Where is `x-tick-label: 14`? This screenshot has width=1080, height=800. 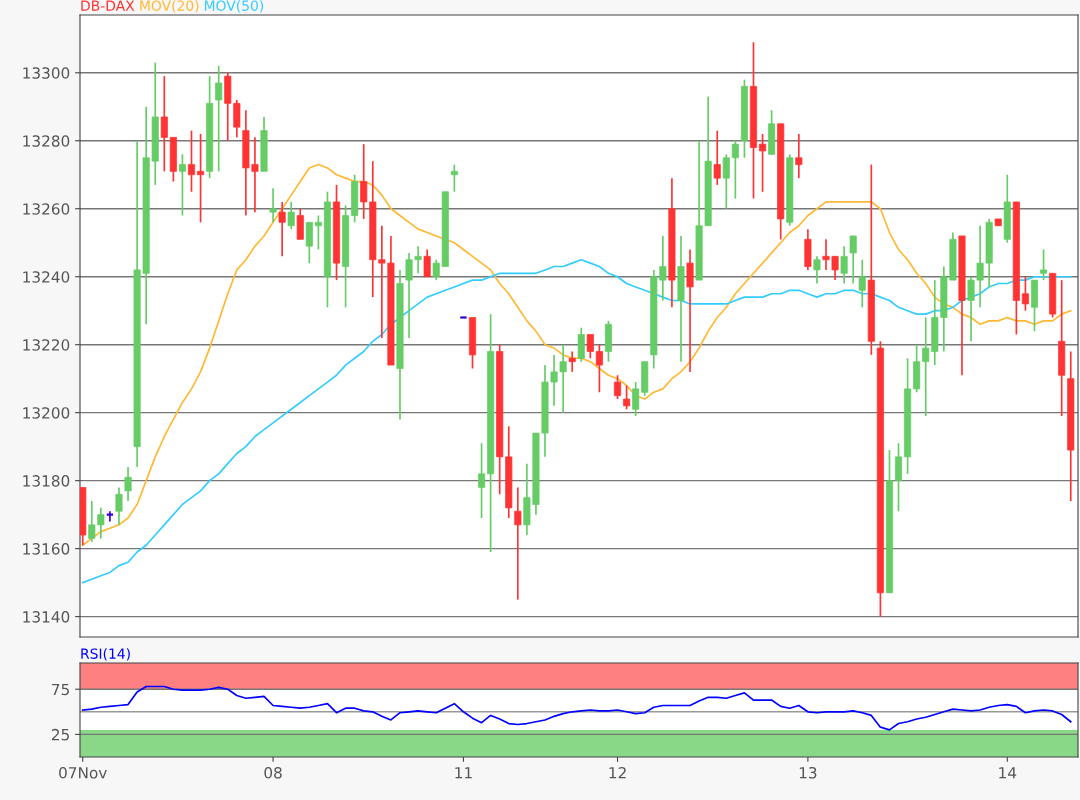 x-tick-label: 14 is located at coordinates (1008, 773).